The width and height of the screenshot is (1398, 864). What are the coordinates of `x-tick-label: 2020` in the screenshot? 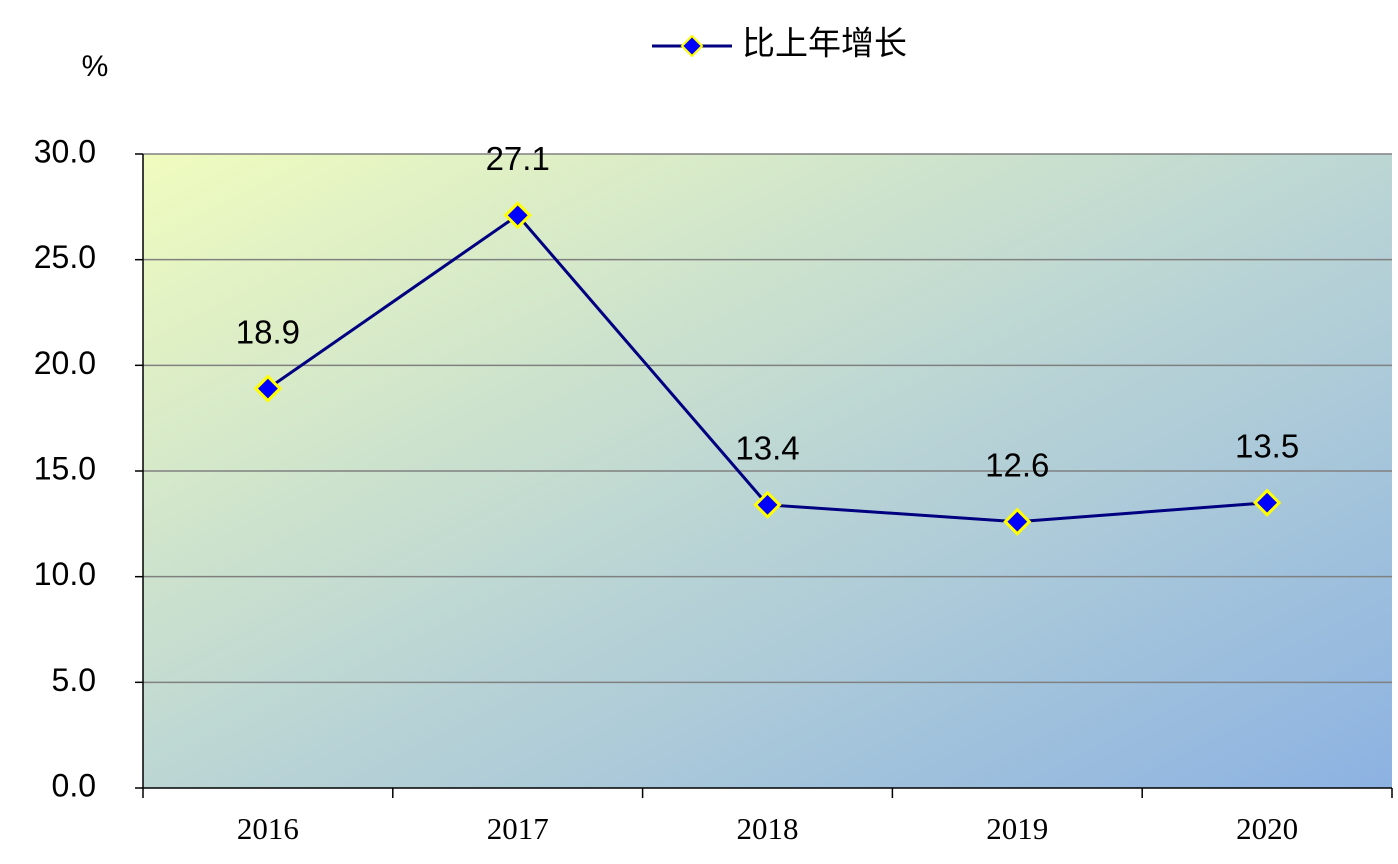 It's located at (1267, 828).